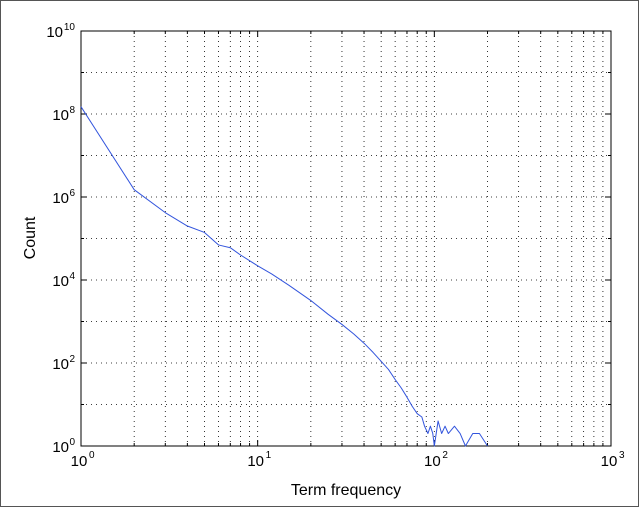  What do you see at coordinates (72, 193) in the screenshot?
I see `y-tick-exponent: 6` at bounding box center [72, 193].